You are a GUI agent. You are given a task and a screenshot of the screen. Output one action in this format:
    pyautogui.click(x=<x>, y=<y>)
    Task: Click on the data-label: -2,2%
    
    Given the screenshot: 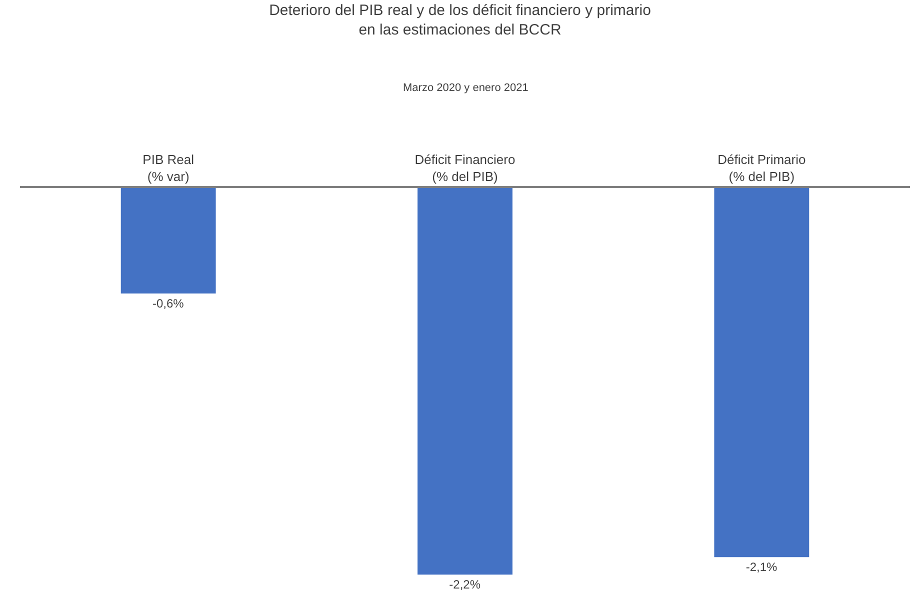 What is the action you would take?
    pyautogui.click(x=465, y=585)
    